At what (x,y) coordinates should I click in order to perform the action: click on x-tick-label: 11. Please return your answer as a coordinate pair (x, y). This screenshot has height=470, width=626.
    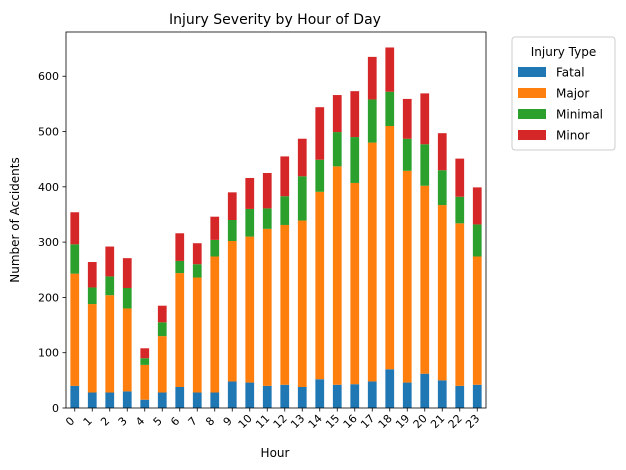
    Looking at the image, I should click on (262, 421).